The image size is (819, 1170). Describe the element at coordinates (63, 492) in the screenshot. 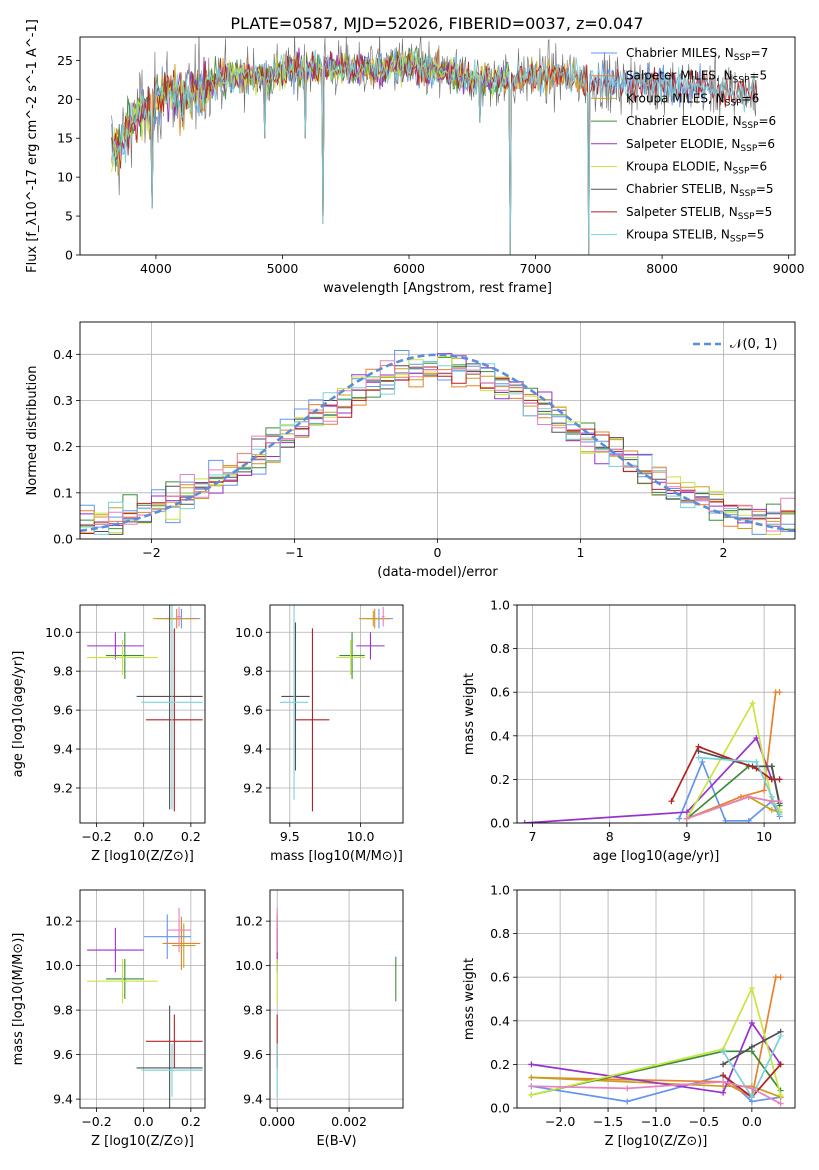

I see `y-tick-label: 0.1` at that location.